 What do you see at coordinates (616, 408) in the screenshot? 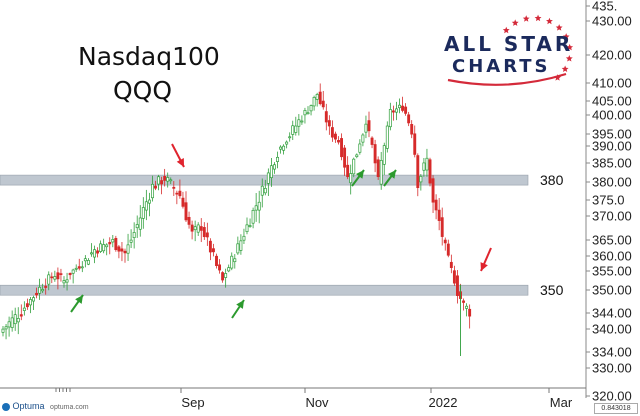
I see `scale-readout-box: 0.843018` at bounding box center [616, 408].